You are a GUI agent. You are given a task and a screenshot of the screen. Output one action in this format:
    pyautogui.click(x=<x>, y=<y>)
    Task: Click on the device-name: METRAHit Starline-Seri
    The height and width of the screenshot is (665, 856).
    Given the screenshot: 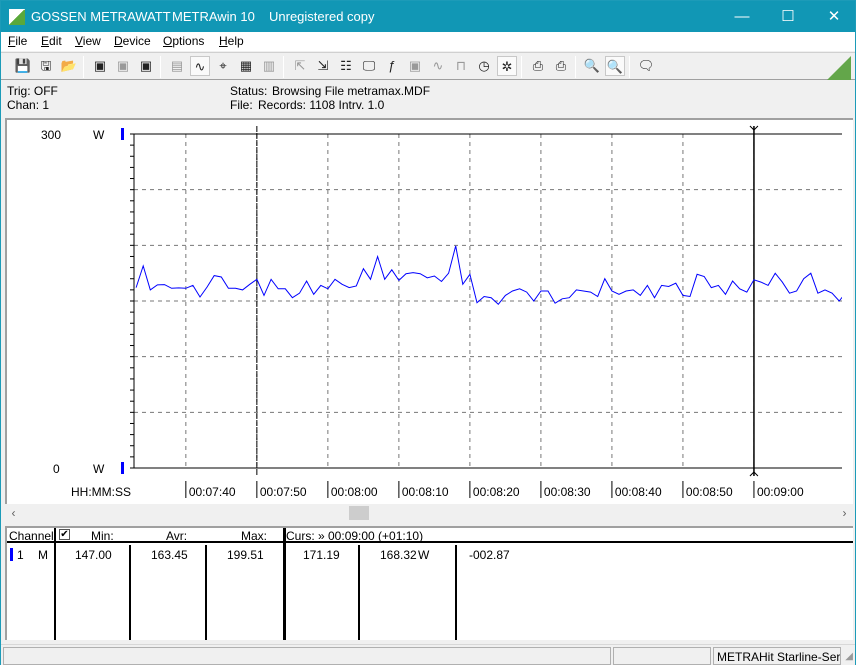 What is the action you would take?
    pyautogui.click(x=777, y=656)
    